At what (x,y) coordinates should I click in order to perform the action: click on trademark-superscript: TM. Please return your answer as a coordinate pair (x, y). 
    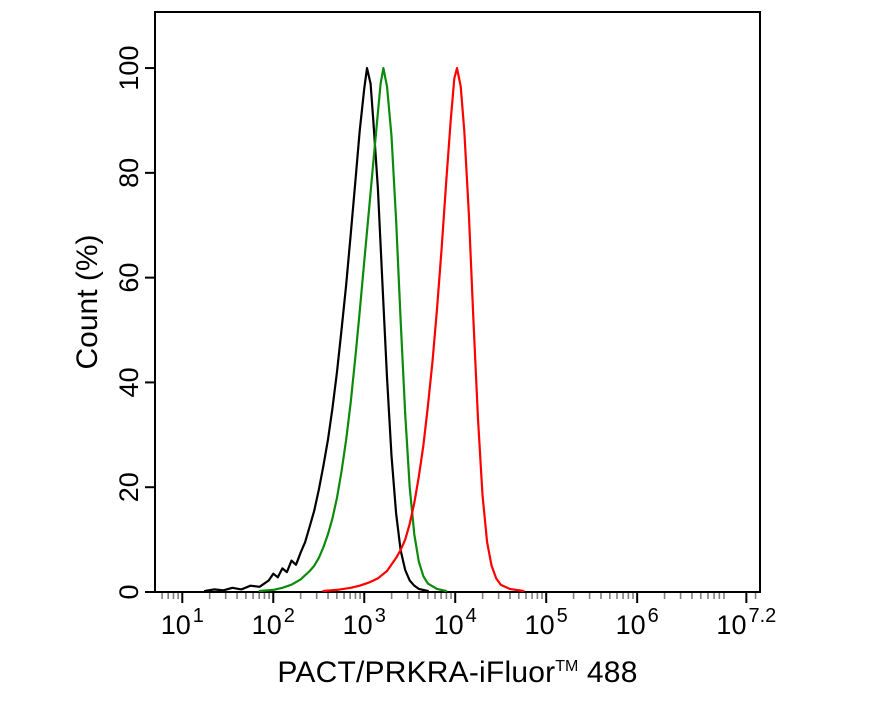
    Looking at the image, I should click on (567, 666).